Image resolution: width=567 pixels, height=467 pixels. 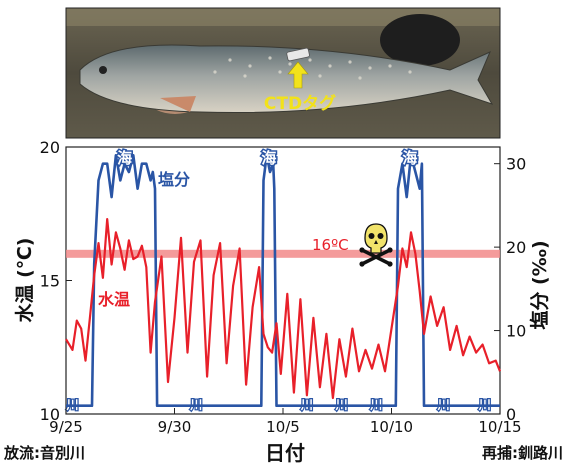 What do you see at coordinates (516, 164) in the screenshot?
I see `right-tick-label: 30` at bounding box center [516, 164].